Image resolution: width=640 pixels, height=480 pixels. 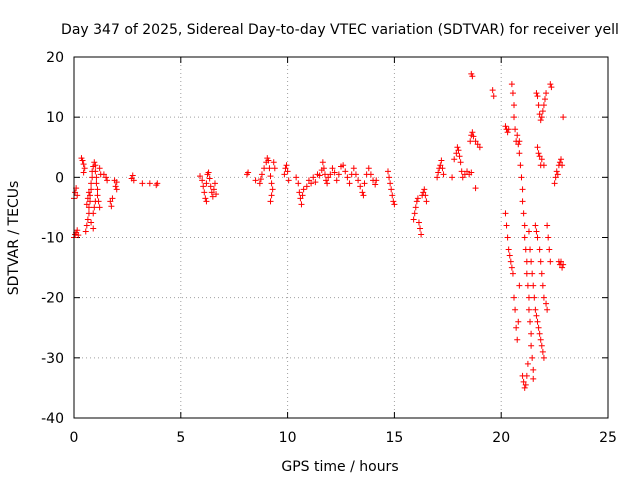 I want to click on y-tick-label: -20, so click(x=52, y=299).